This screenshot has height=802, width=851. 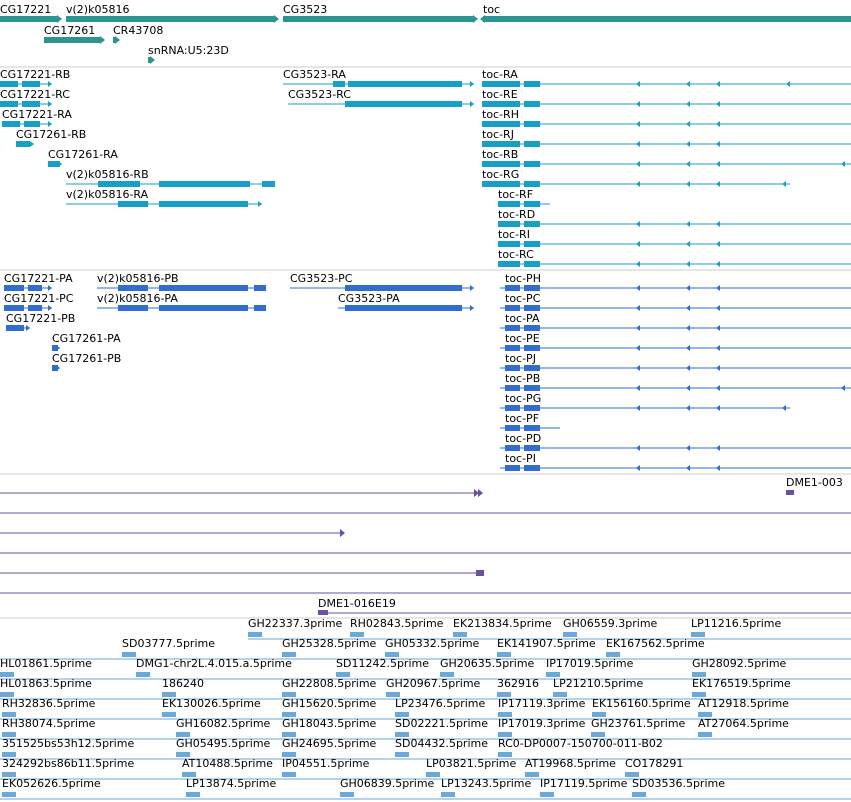 What do you see at coordinates (580, 743) in the screenshot?
I see `est-label: RC0-DP0007-150700-011-B02` at bounding box center [580, 743].